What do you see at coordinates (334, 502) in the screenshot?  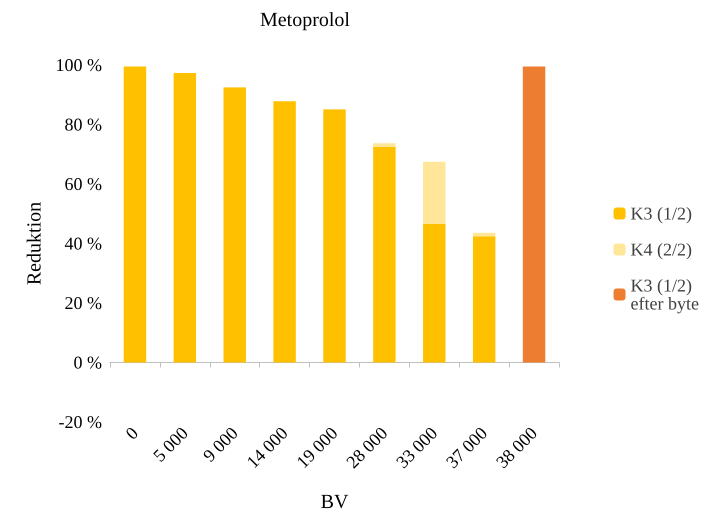 I see `x-axis-title: BV` at bounding box center [334, 502].